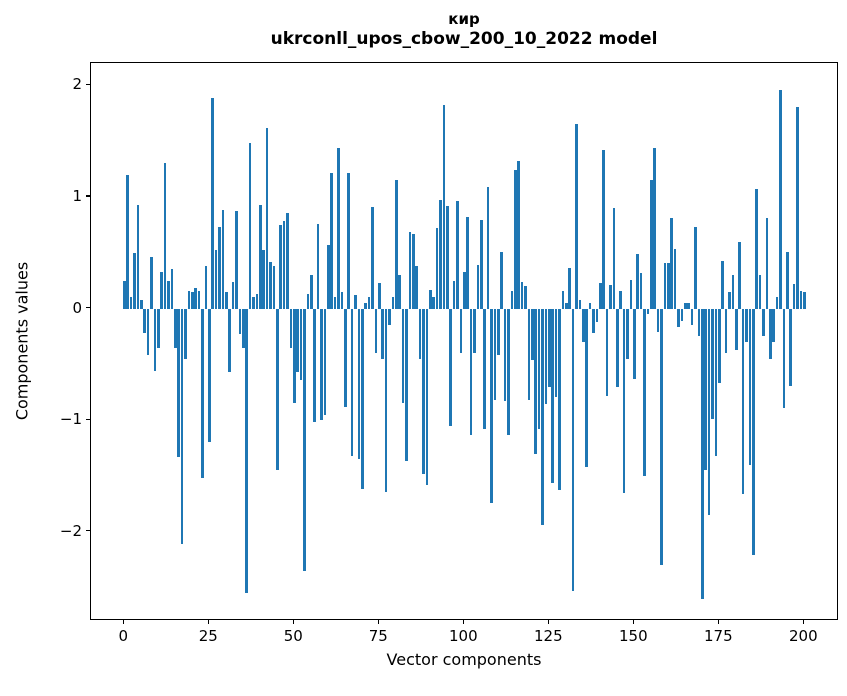 The height and width of the screenshot is (696, 847). What do you see at coordinates (464, 19) in the screenshot?
I see `chart-title: кир` at bounding box center [464, 19].